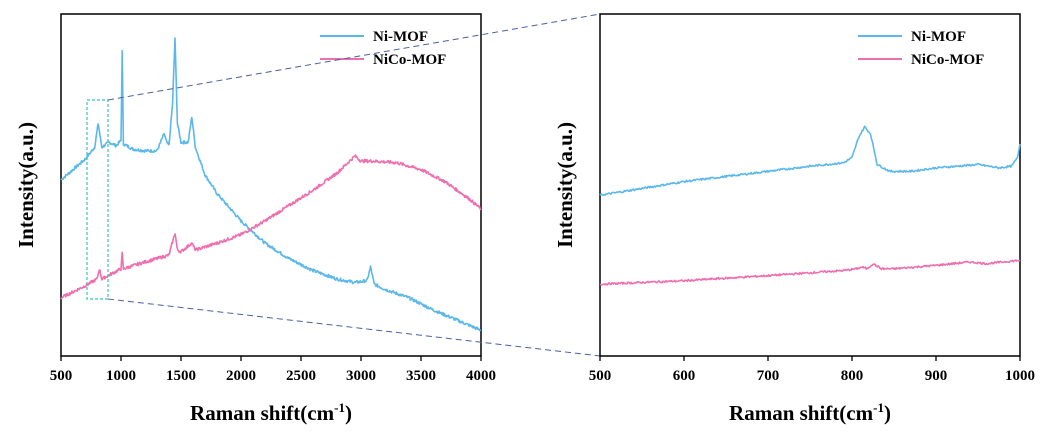 The height and width of the screenshot is (432, 1044). I want to click on left-x-tick-label: 4000, so click(481, 376).